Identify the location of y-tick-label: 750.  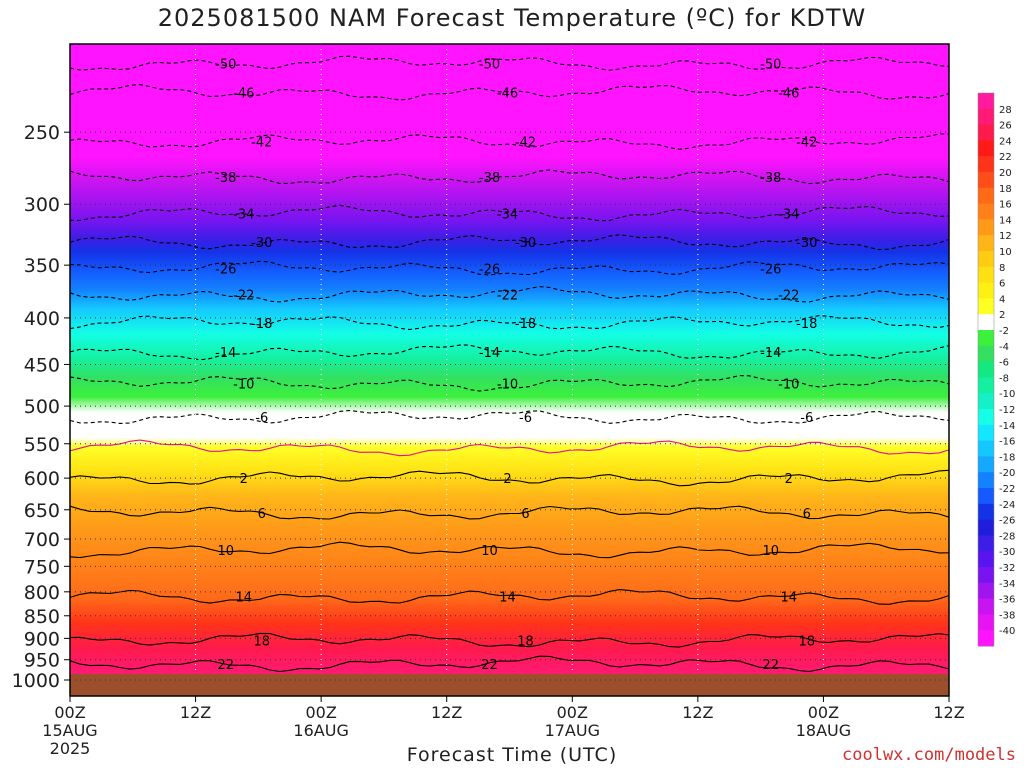
(42, 567).